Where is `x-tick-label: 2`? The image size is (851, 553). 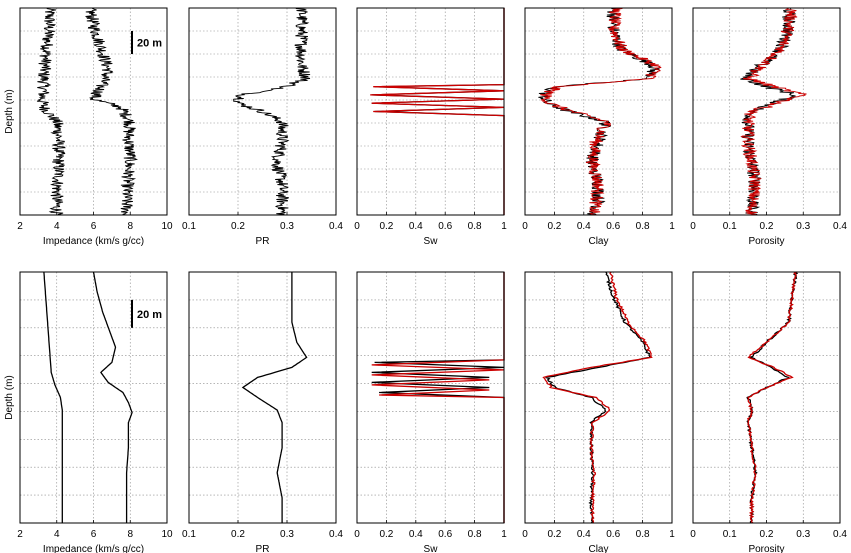
x-tick-label: 2 is located at coordinates (20, 534).